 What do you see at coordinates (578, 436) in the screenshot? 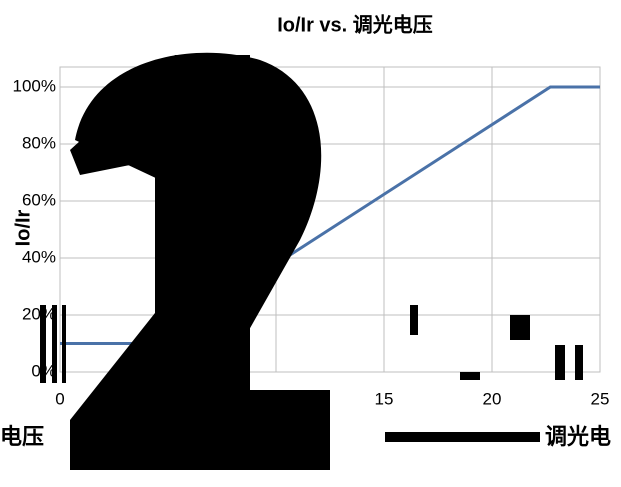
I see `annotation: 调光电` at bounding box center [578, 436].